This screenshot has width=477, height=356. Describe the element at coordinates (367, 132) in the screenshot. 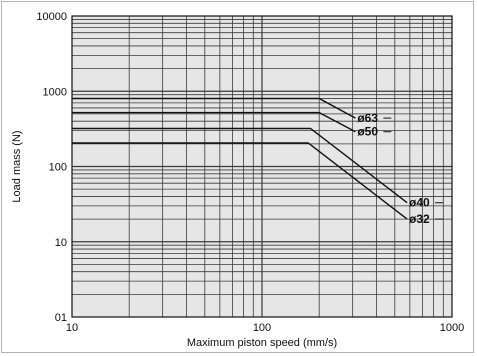

I see `series-label: ø50` at that location.